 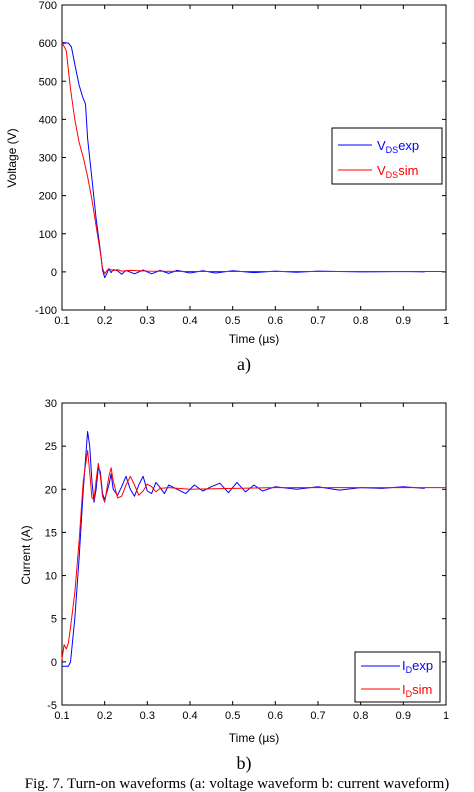 I want to click on current-x-tick-label: 0.6, so click(x=275, y=716).